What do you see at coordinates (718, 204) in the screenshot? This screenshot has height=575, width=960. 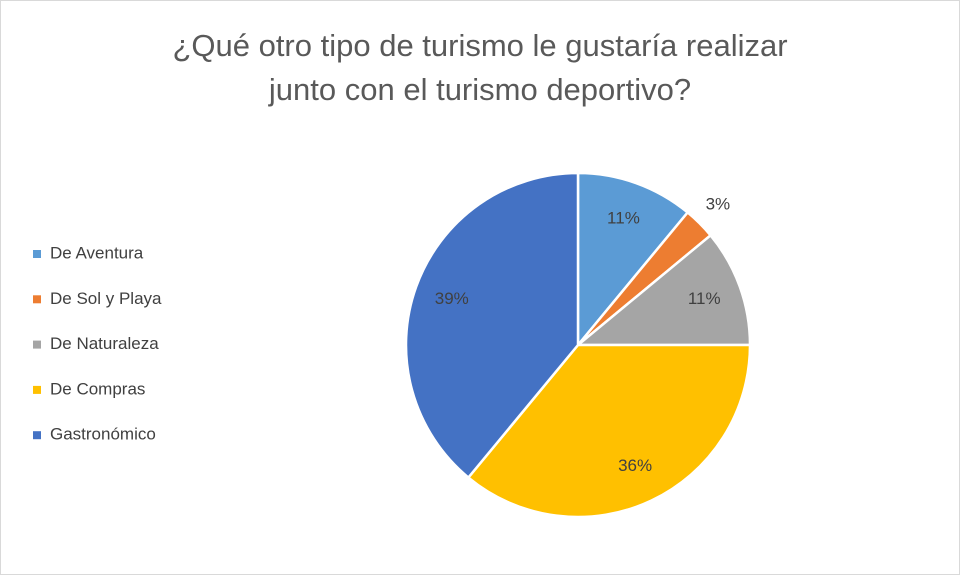 I see `data-label: 3%` at bounding box center [718, 204].